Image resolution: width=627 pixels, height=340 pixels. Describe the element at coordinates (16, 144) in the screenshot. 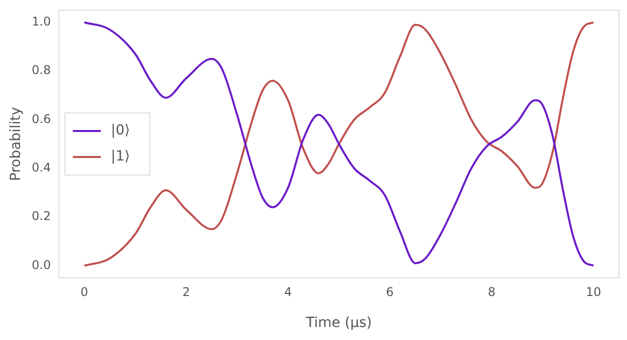

I see `y-axis-title: Probability` at that location.